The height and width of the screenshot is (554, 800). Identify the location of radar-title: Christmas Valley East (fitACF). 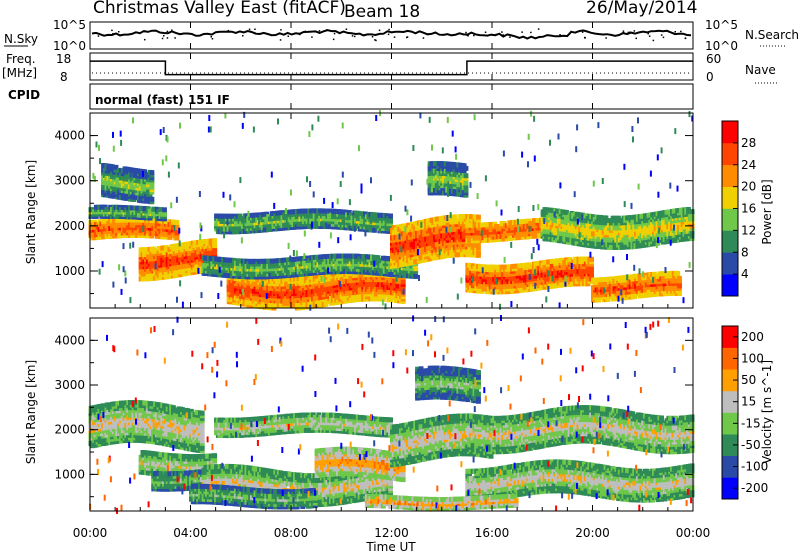
(219, 9).